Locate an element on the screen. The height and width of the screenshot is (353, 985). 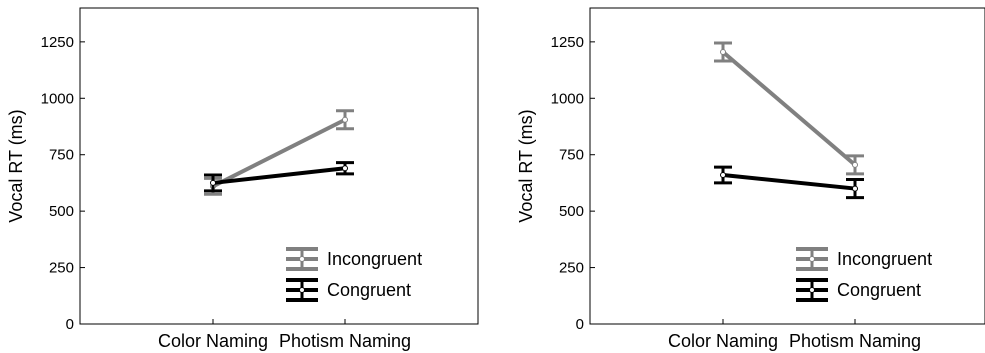
series-incongruent is located at coordinates (789, 108).